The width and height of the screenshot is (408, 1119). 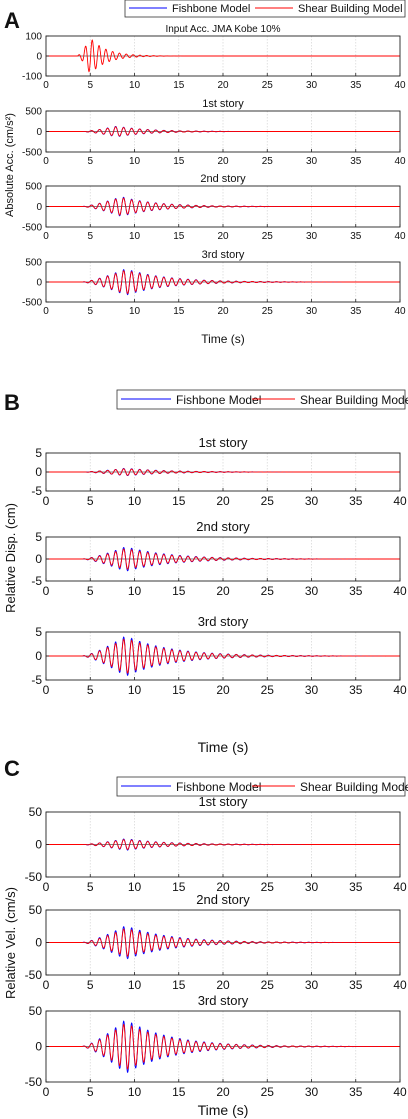 I want to click on panel-letter-b: B, so click(x=12, y=402).